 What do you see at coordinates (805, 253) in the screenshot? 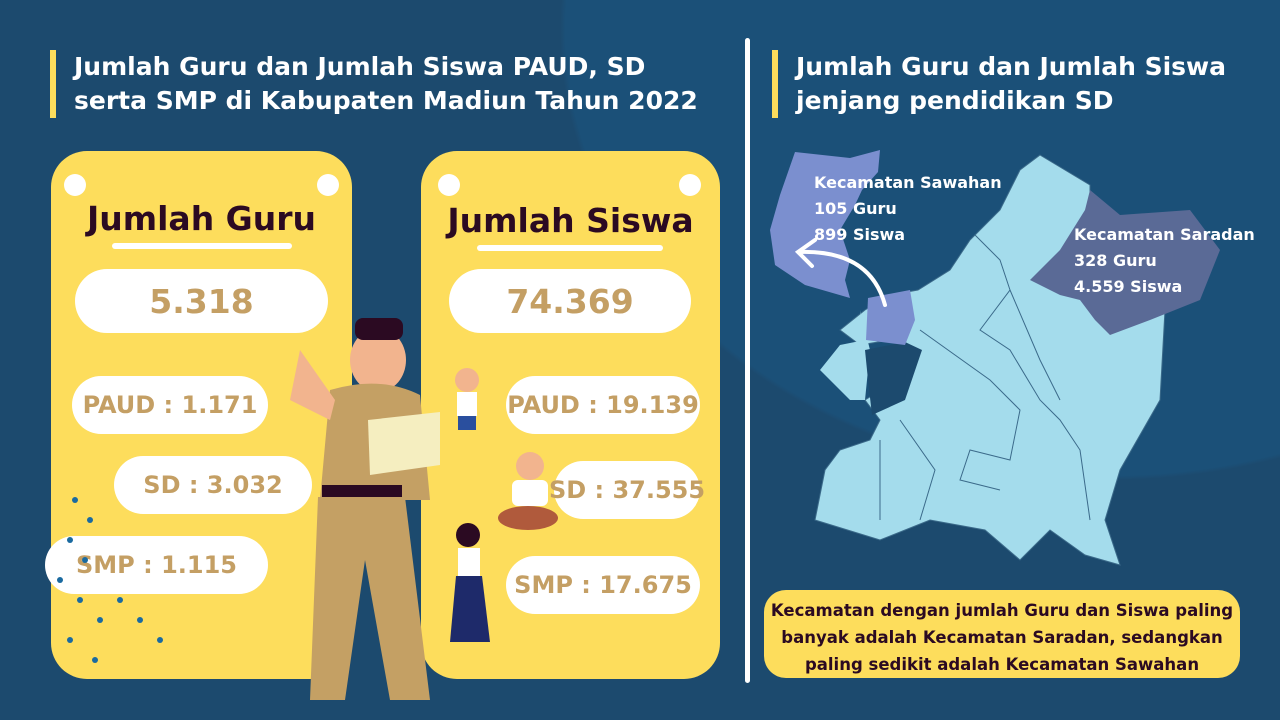
I see `arrow-head-icon` at bounding box center [805, 253].